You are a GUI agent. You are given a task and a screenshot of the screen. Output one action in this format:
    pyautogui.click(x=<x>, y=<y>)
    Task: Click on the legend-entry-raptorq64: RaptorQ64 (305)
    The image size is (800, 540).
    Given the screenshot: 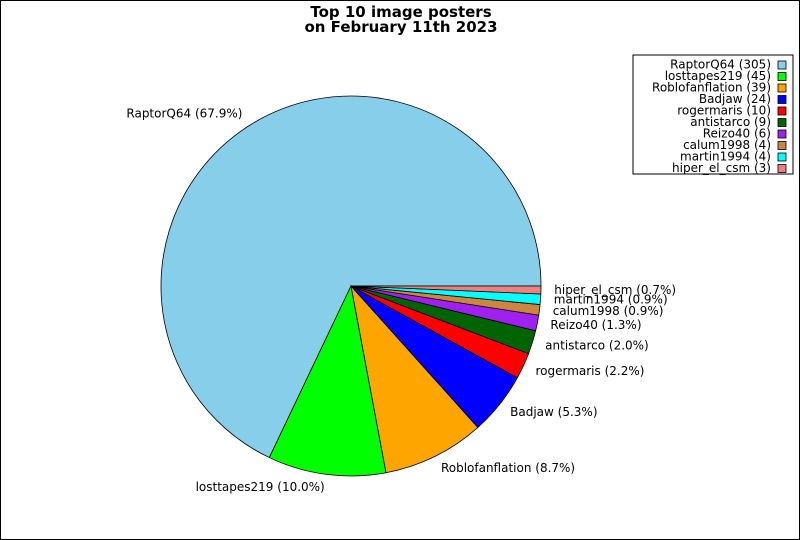 What is the action you would take?
    pyautogui.click(x=720, y=65)
    